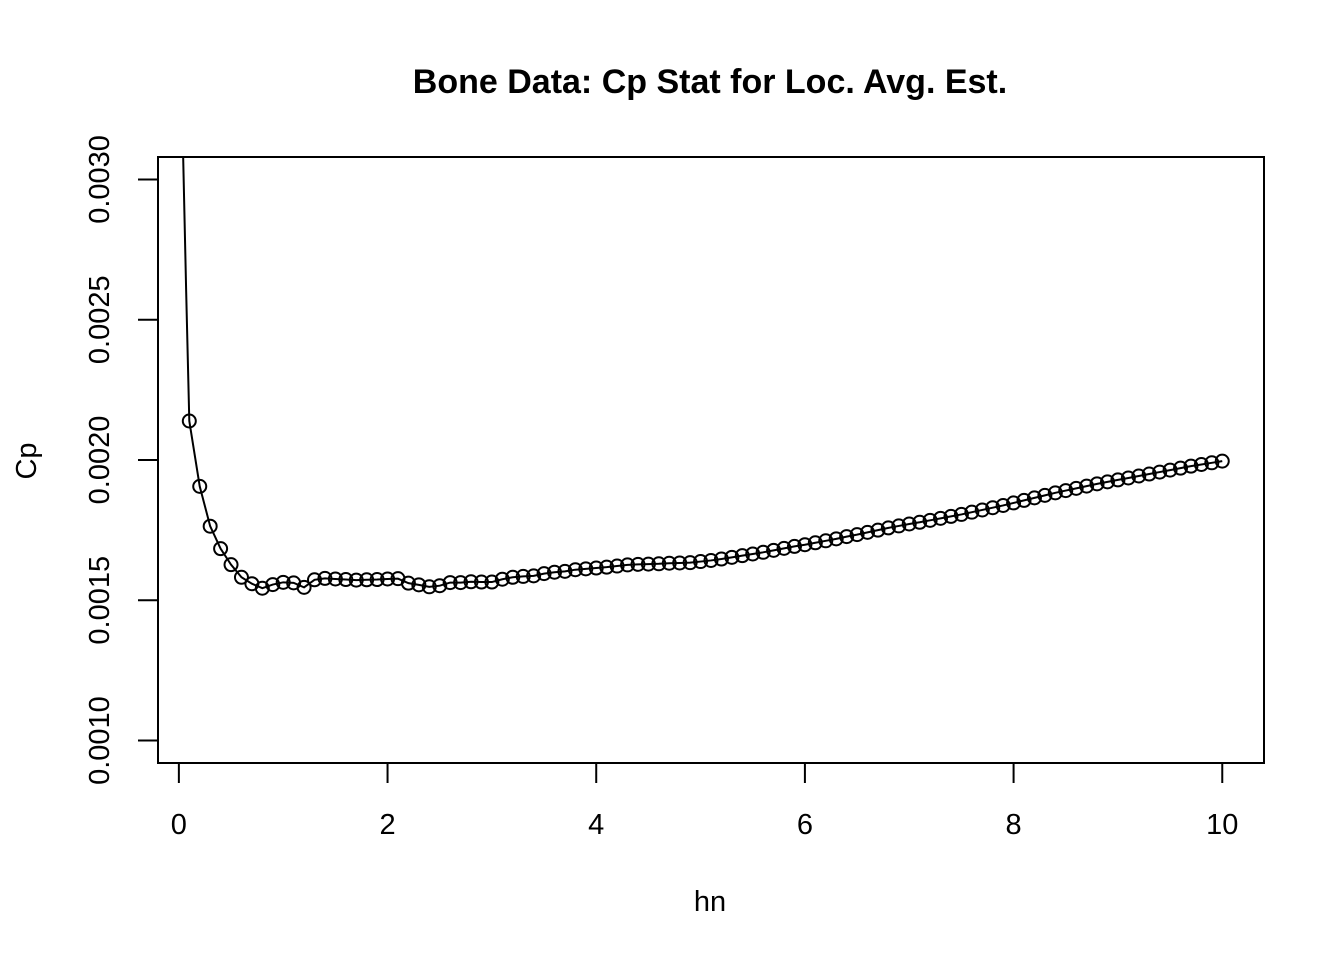  Describe the element at coordinates (121, 460) in the screenshot. I see `y-axis: 0.0010 0.0015 0.0020 0.0025 0.0030` at that location.